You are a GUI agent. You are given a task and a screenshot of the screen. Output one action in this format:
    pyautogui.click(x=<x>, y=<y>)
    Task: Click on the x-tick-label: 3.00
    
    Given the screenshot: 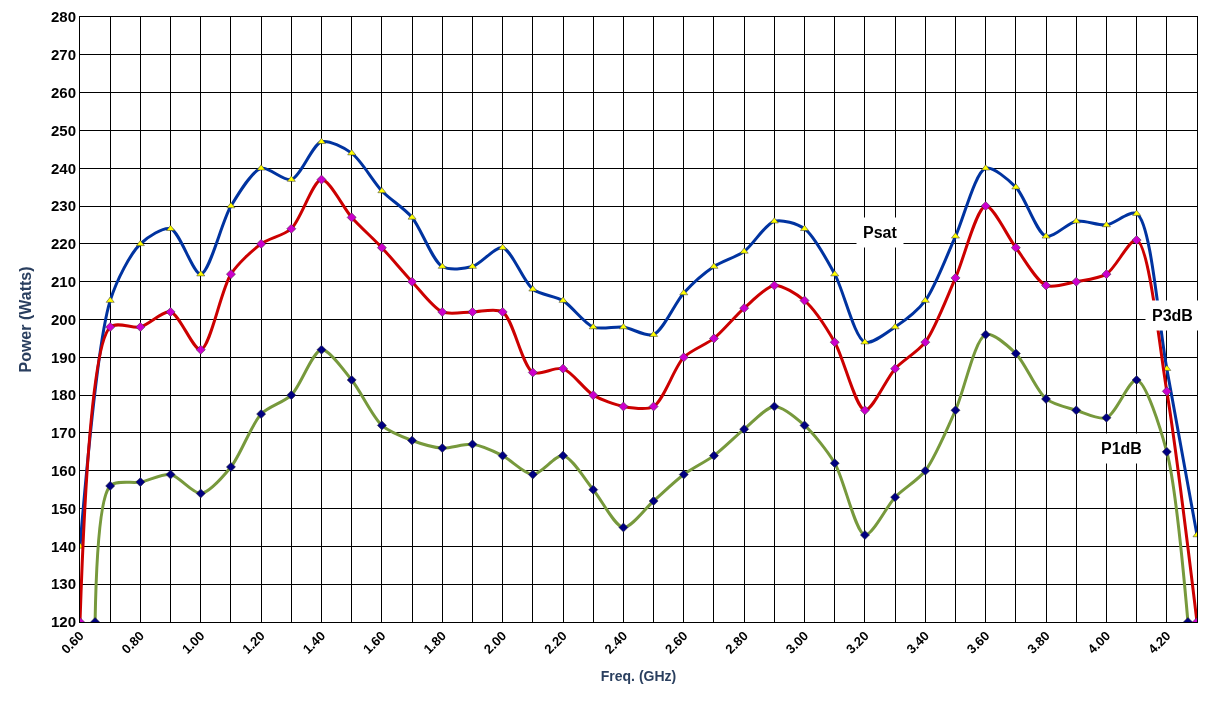 What is the action you would take?
    pyautogui.click(x=797, y=642)
    